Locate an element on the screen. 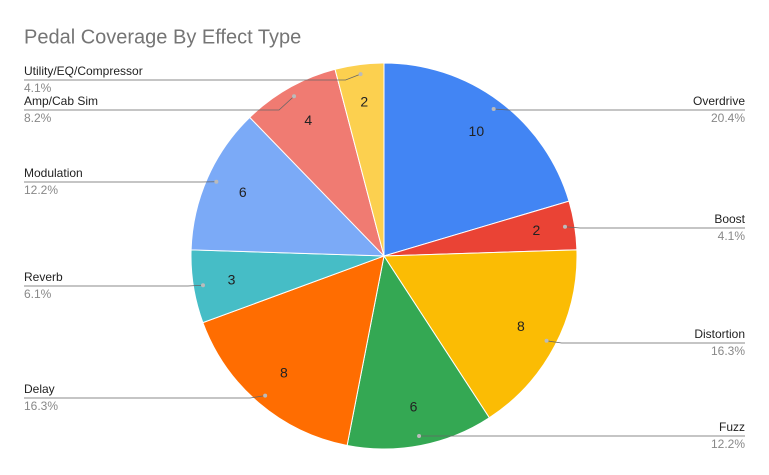  legend-label: Modulation is located at coordinates (53, 173).